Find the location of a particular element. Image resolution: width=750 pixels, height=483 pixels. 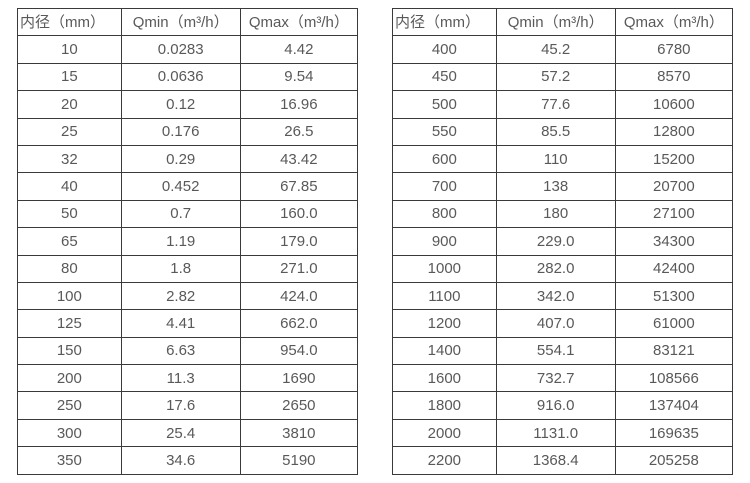

data-cell: 1000 is located at coordinates (444, 268).